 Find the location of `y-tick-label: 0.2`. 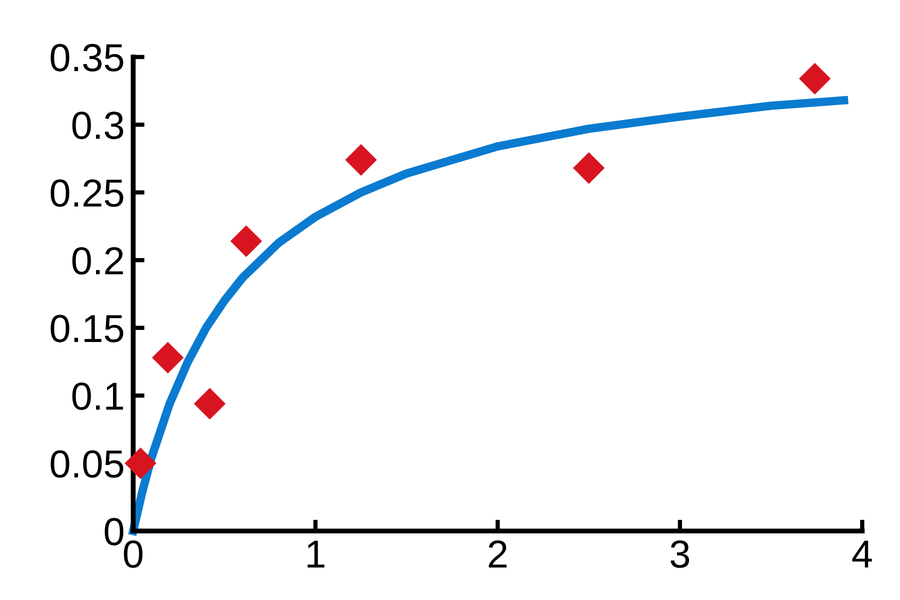

y-tick-label: 0.2 is located at coordinates (97, 261).